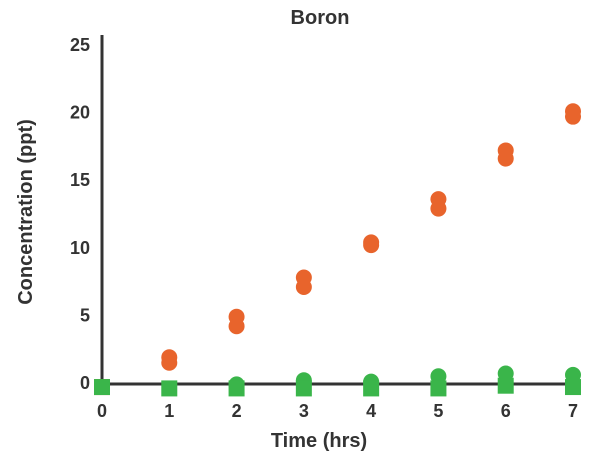 This screenshot has height=457, width=600. What do you see at coordinates (438, 411) in the screenshot?
I see `x-tick-label: 5` at bounding box center [438, 411].